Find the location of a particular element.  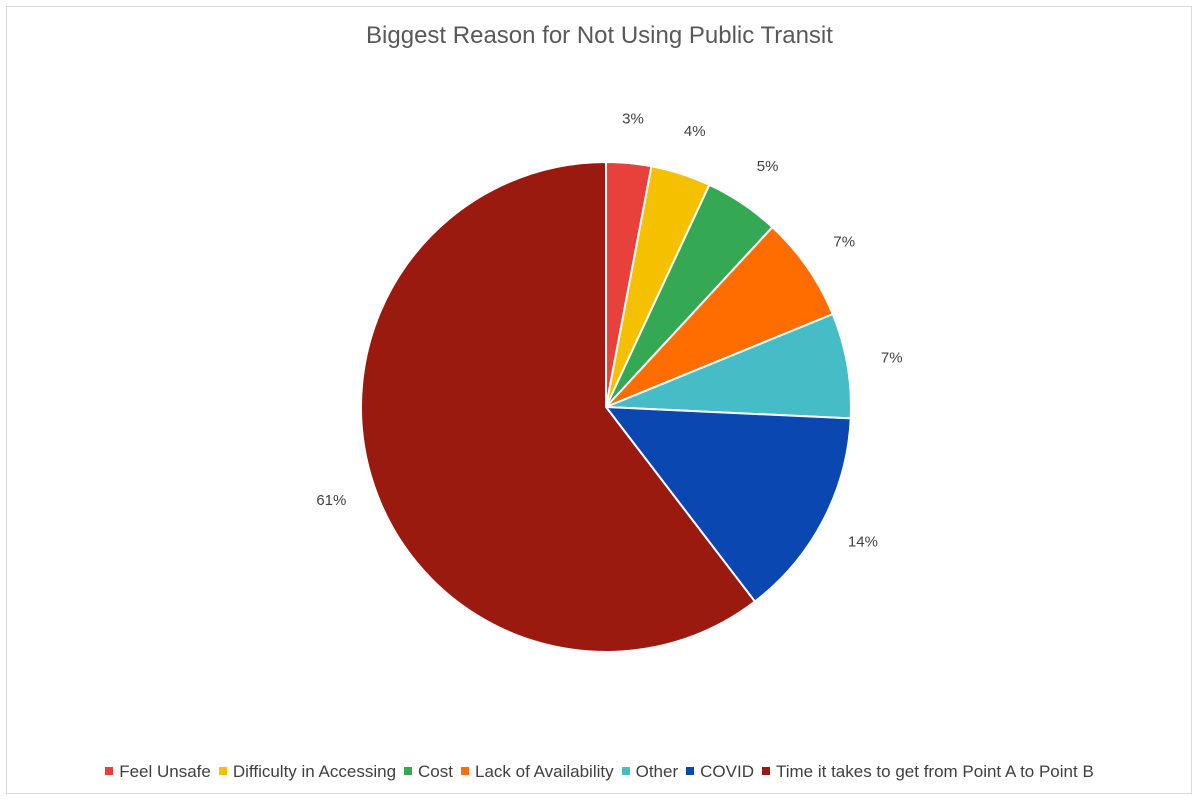

data-label-5: 14% is located at coordinates (863, 541).